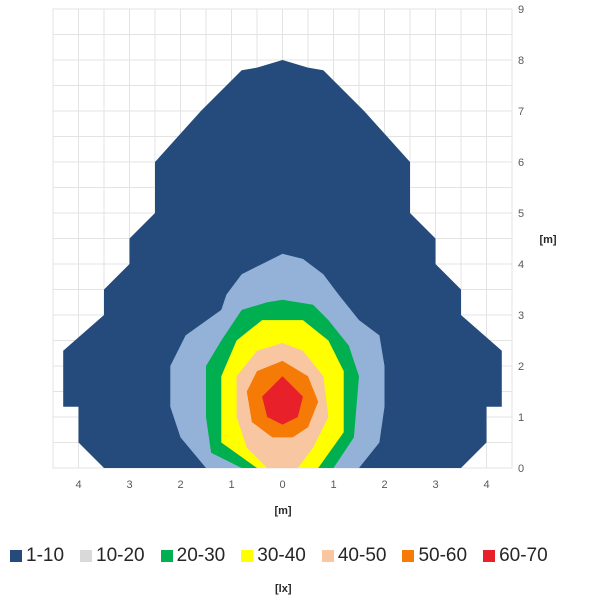 The height and width of the screenshot is (604, 592). What do you see at coordinates (521, 418) in the screenshot?
I see `y-tick-label: 1` at bounding box center [521, 418].